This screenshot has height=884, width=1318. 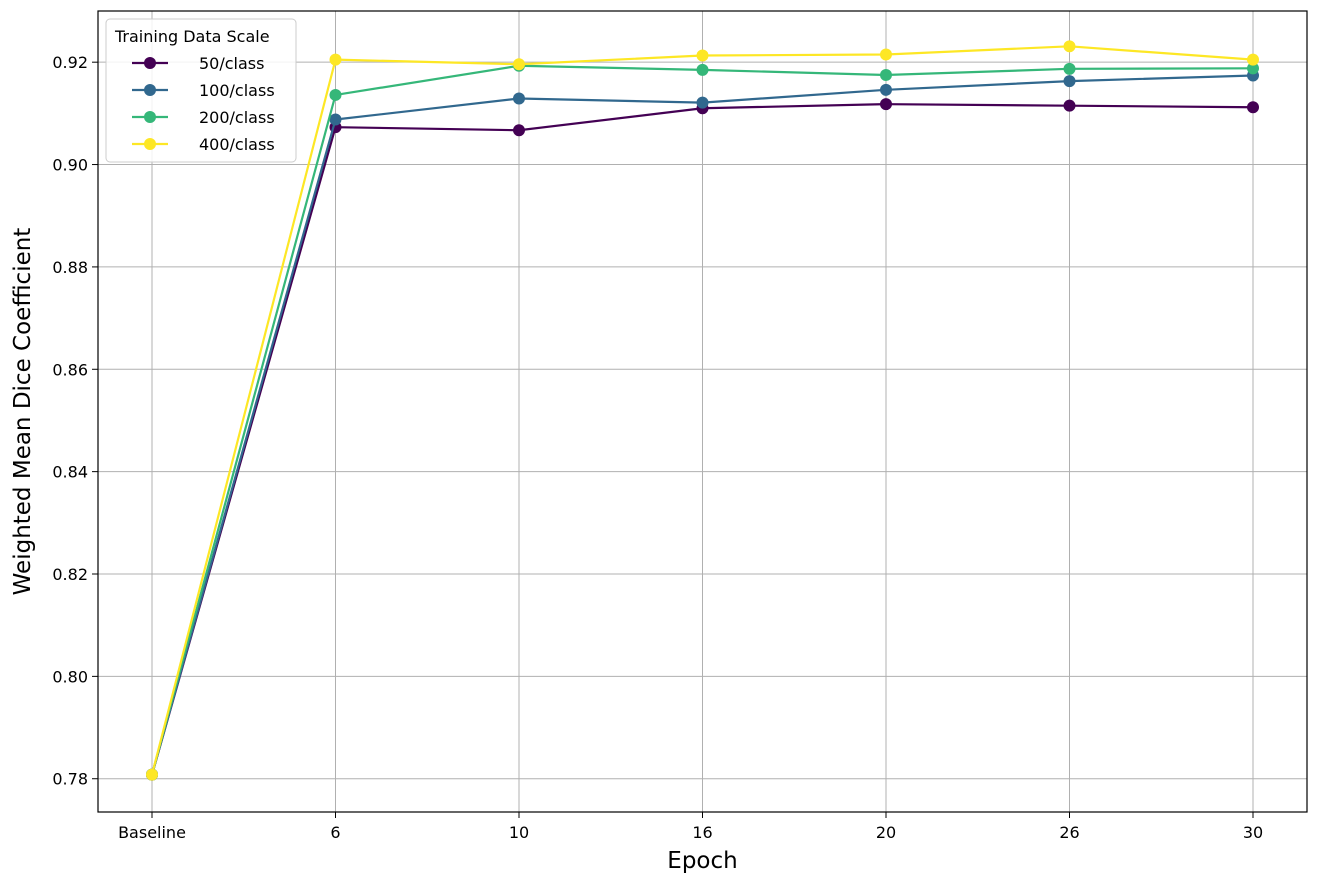 What do you see at coordinates (70, 472) in the screenshot?
I see `y-tick-label: 0.84` at bounding box center [70, 472].